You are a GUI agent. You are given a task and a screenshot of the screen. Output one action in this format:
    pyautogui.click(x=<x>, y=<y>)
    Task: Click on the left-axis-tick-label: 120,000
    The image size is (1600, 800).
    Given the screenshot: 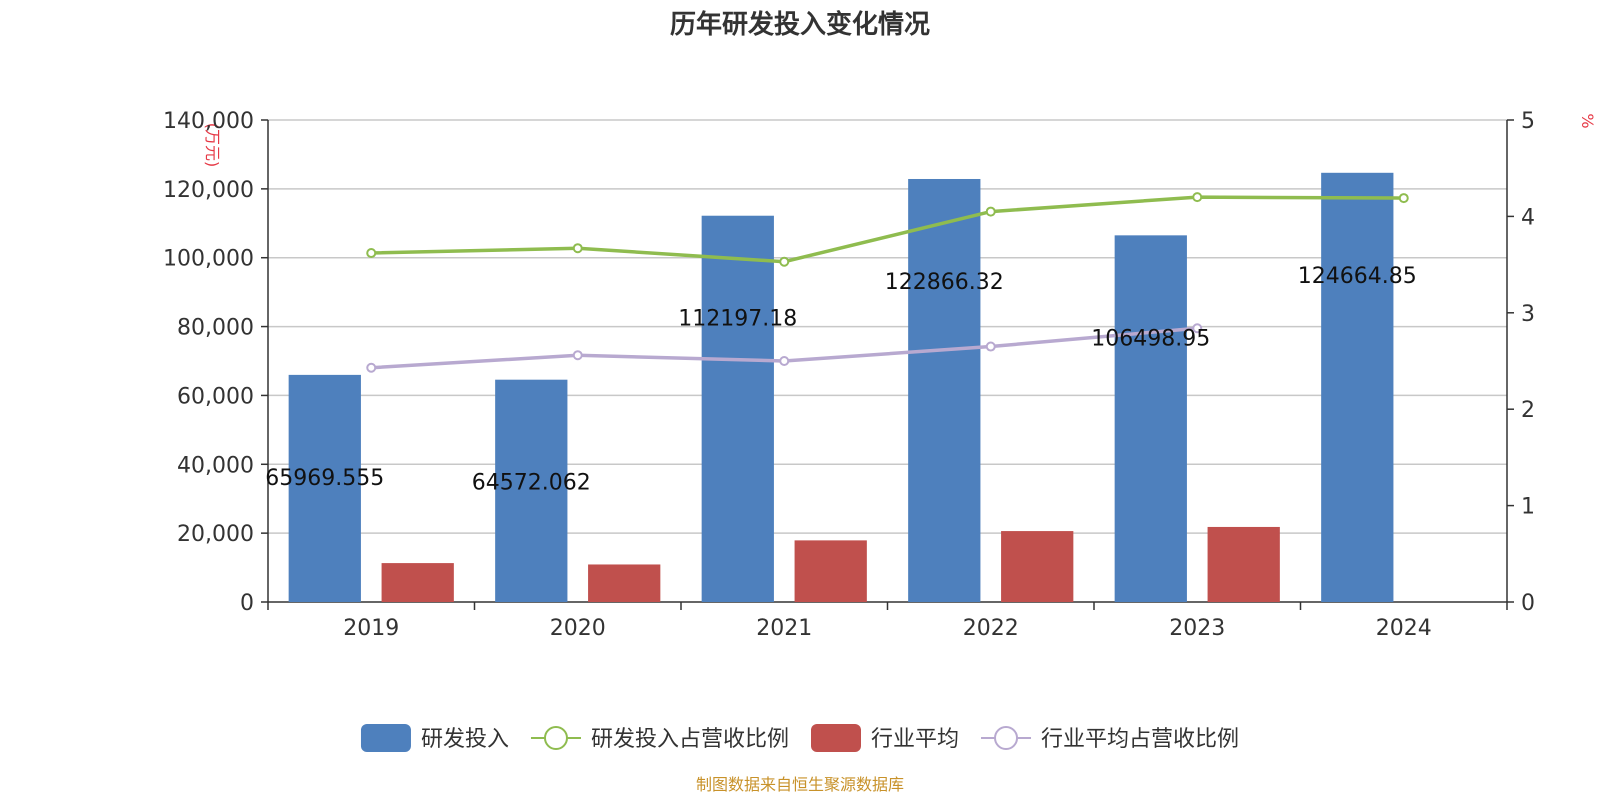 What is the action you would take?
    pyautogui.click(x=208, y=190)
    